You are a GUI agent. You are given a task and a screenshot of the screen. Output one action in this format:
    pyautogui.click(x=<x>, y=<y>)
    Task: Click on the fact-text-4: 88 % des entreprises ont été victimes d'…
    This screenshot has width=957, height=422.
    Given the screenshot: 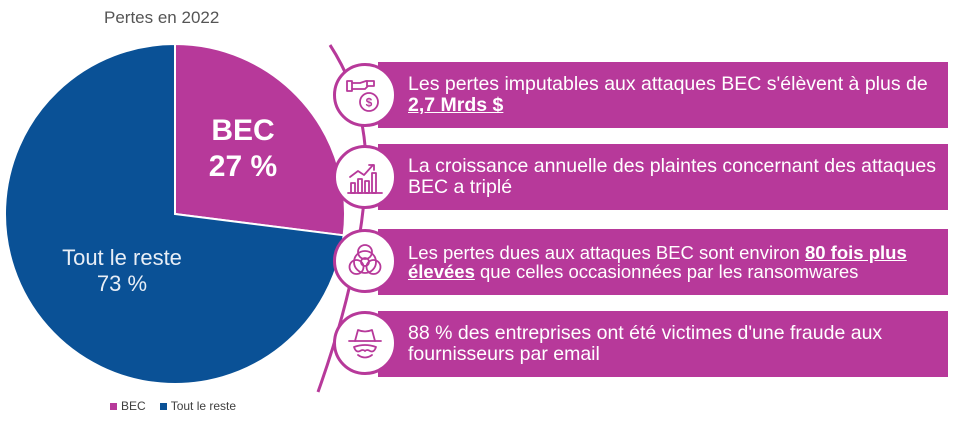 What is the action you would take?
    pyautogui.click(x=645, y=343)
    